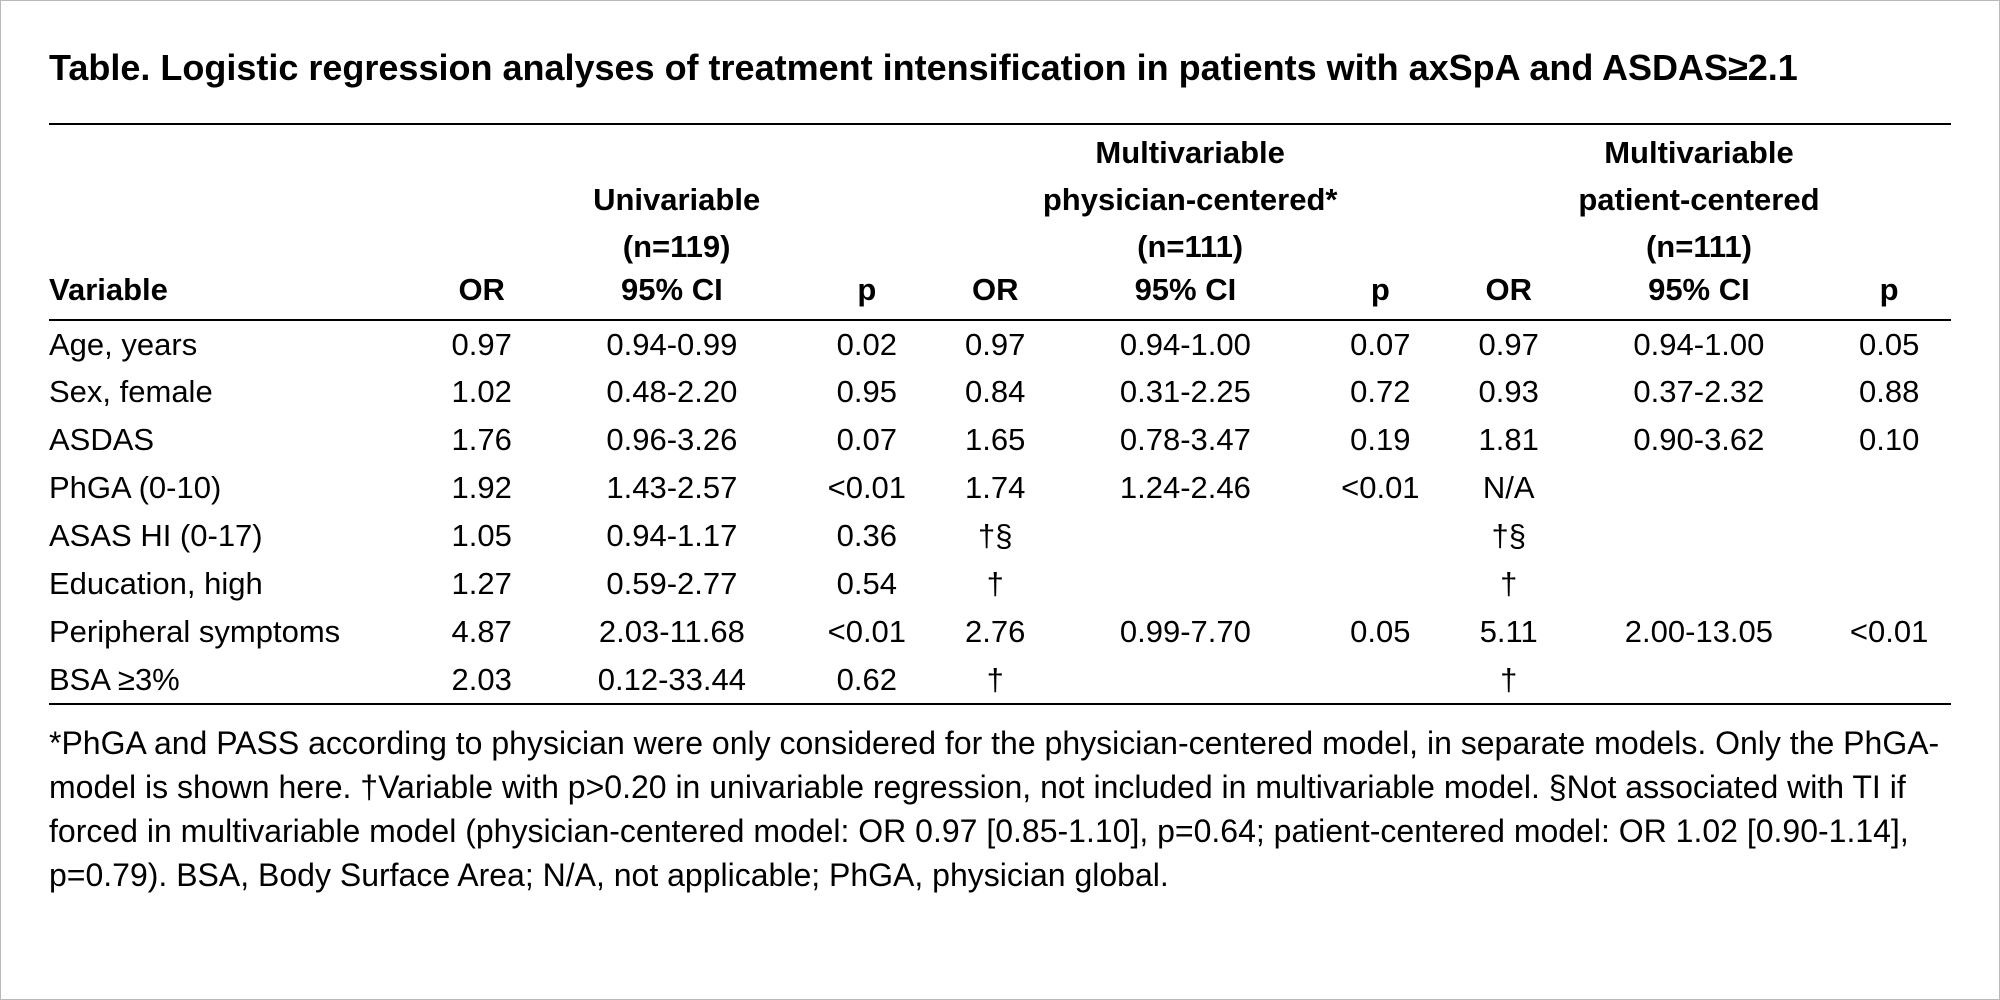 Image resolution: width=2000 pixels, height=1000 pixels. Describe the element at coordinates (995, 488) in the screenshot. I see `or-cell: 1.74` at that location.